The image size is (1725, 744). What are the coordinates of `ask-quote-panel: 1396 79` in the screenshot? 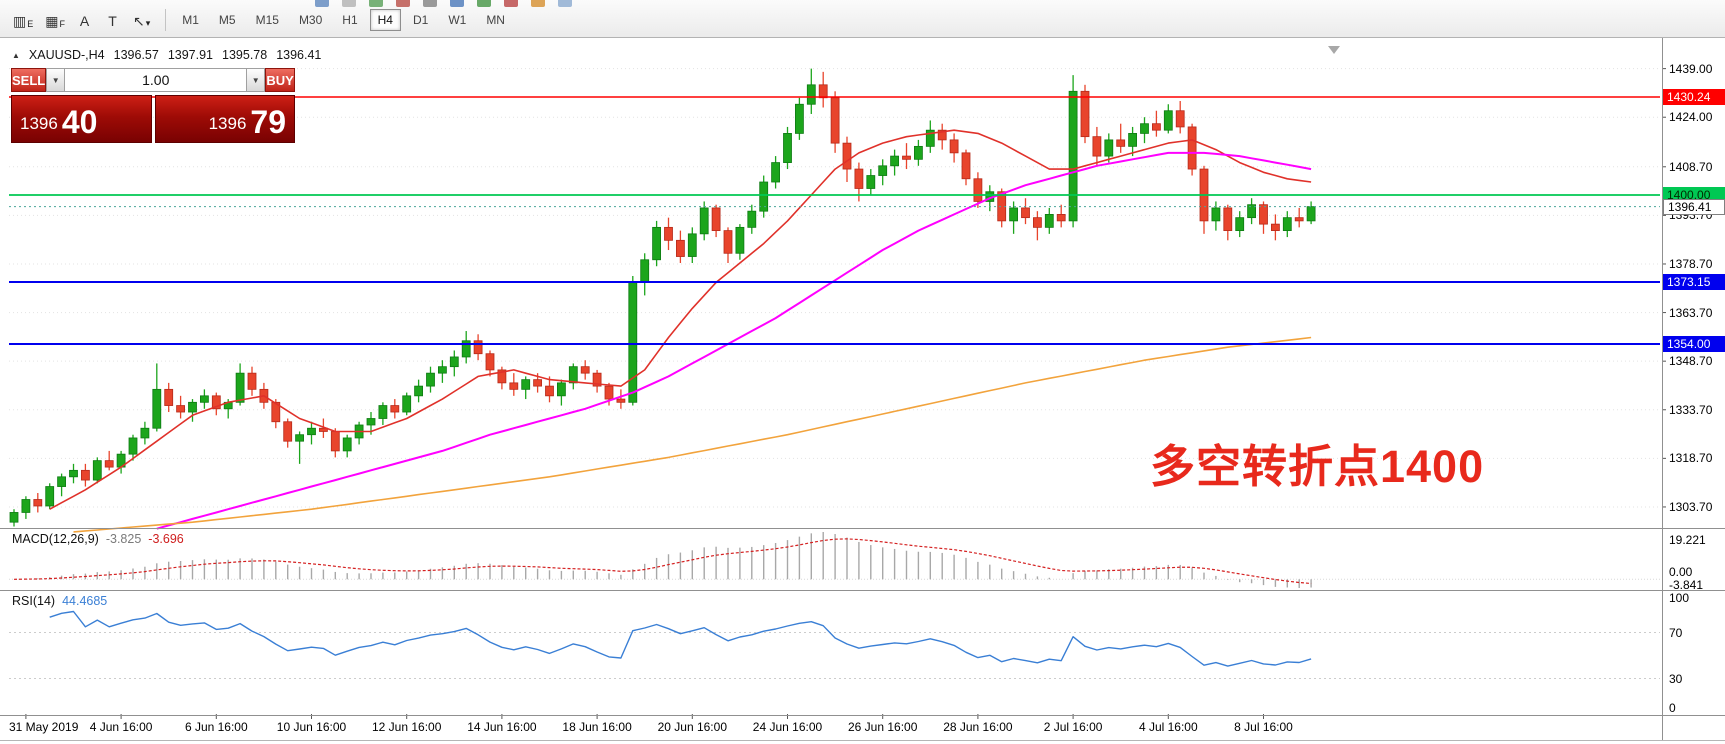 It's located at (224, 119).